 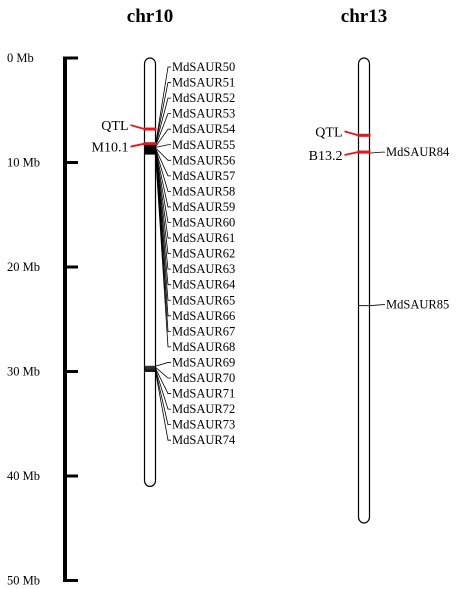 I want to click on gene-label: MdSAUR74, so click(x=204, y=440).